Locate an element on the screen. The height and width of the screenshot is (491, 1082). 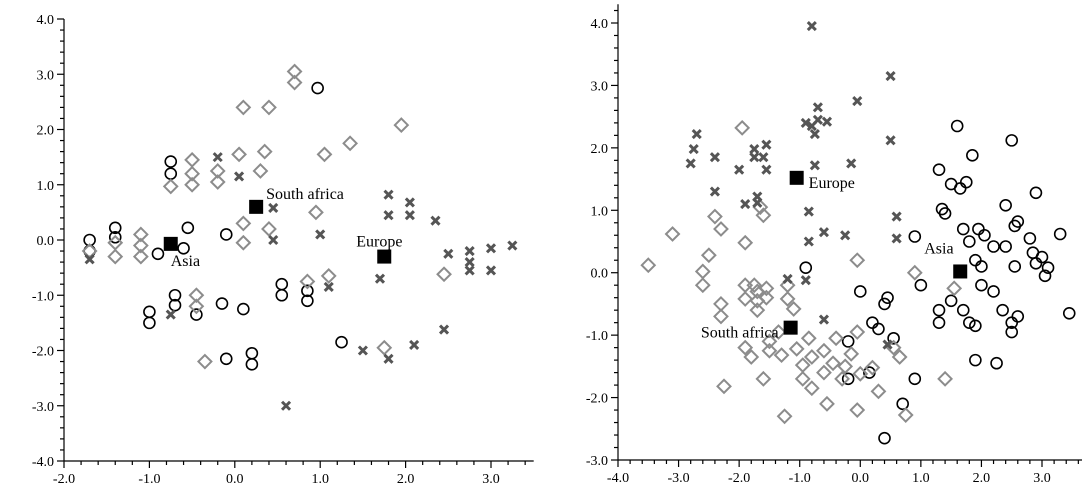
y-tick-label: 4.0 is located at coordinates (600, 24).